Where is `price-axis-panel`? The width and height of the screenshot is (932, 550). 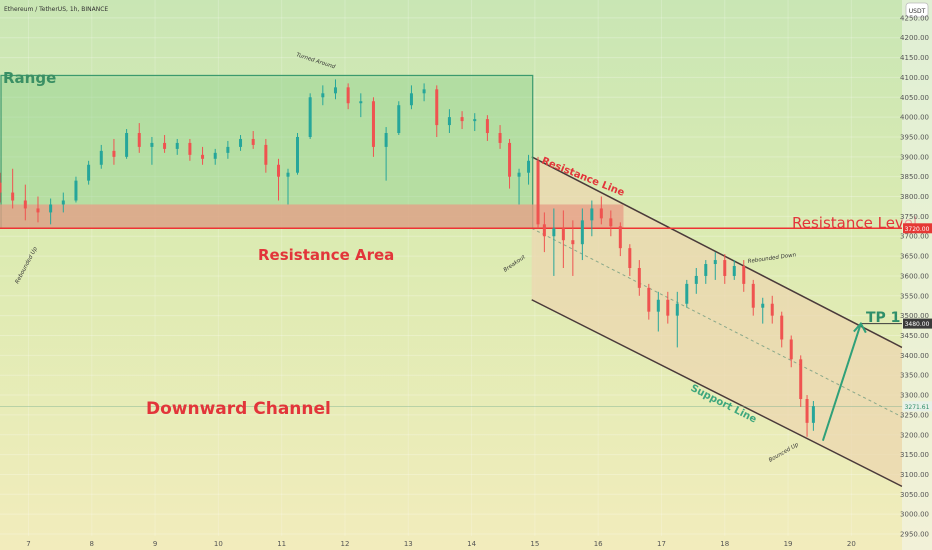
price-axis-panel is located at coordinates (917, 275).